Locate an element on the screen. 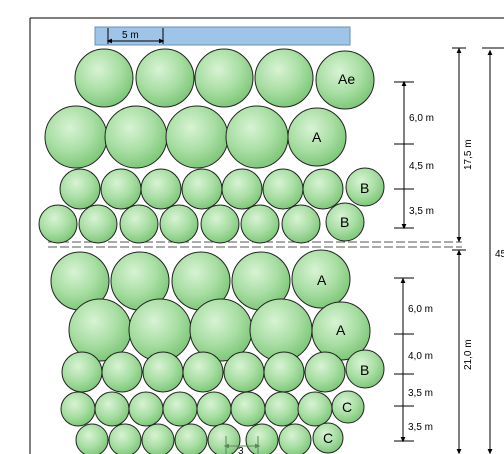 The image size is (504, 454). upper-spacing-3: 3,5 m is located at coordinates (421, 211).